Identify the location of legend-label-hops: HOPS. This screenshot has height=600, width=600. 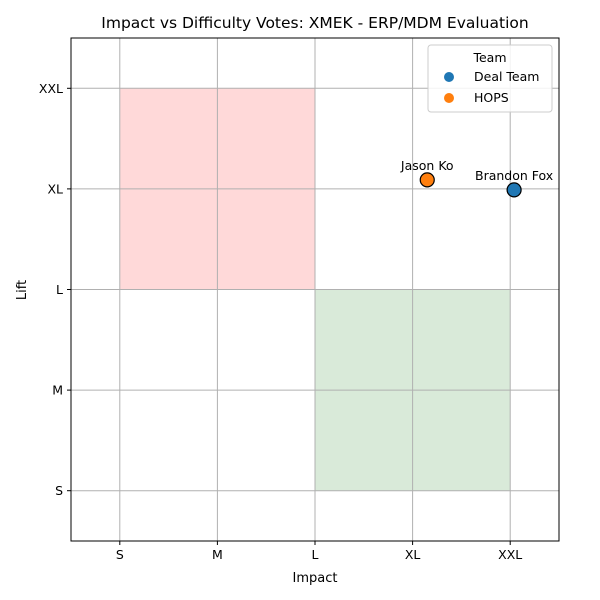
(491, 97).